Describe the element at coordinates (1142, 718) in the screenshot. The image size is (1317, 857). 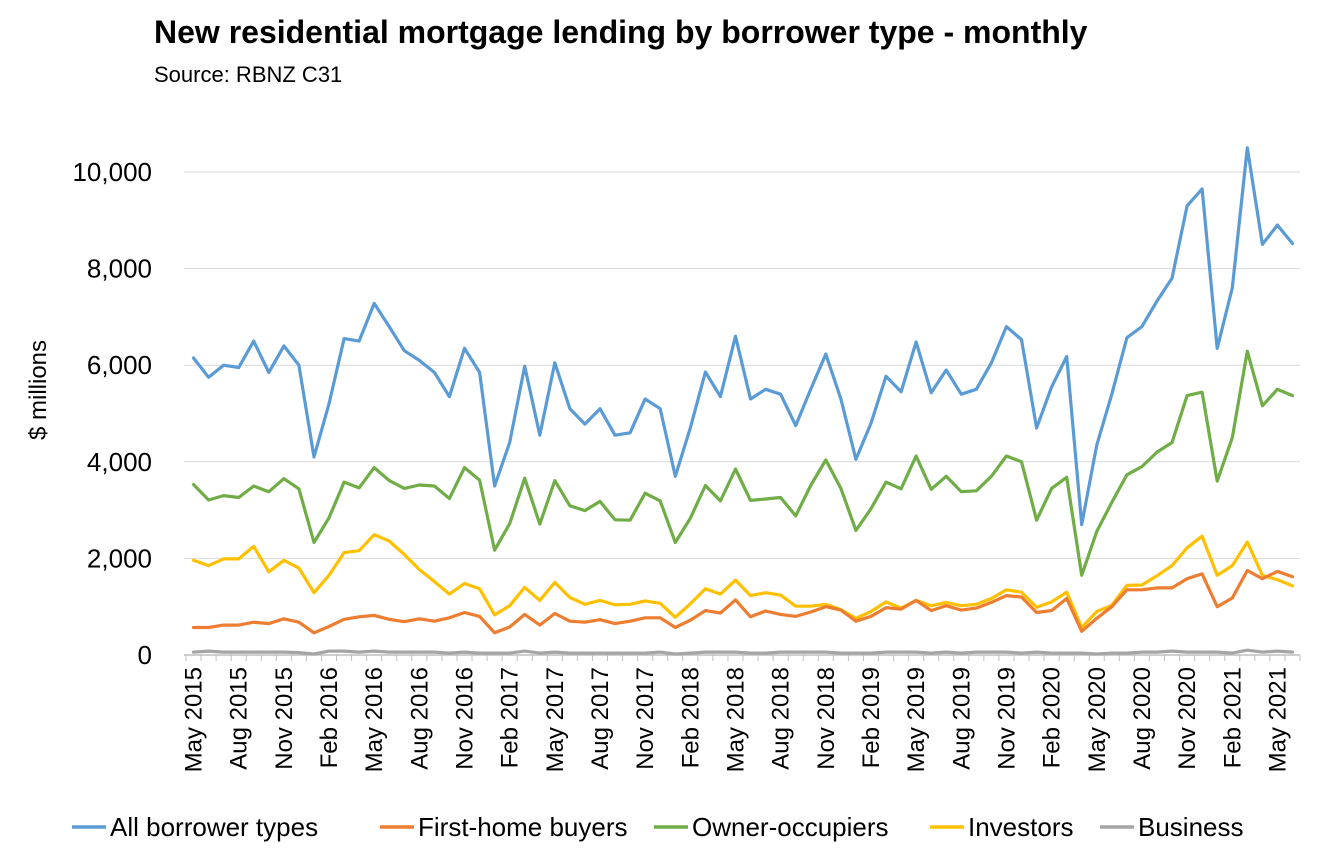
I see `x-tick-label: Aug 2020` at that location.